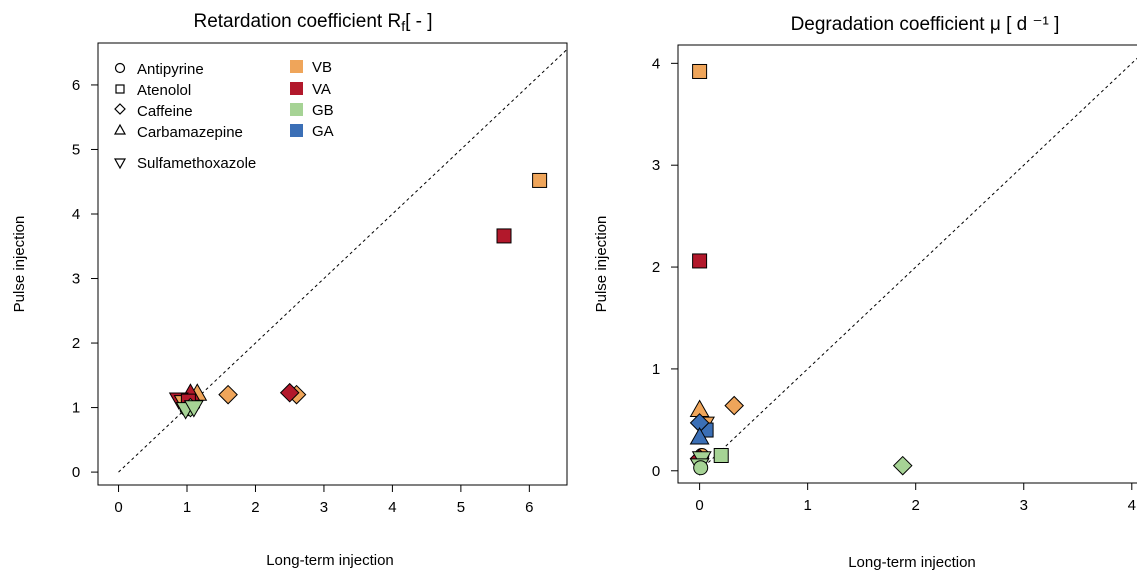 The image size is (1137, 580). What do you see at coordinates (700, 71) in the screenshot?
I see `right-point-square-vb` at bounding box center [700, 71].